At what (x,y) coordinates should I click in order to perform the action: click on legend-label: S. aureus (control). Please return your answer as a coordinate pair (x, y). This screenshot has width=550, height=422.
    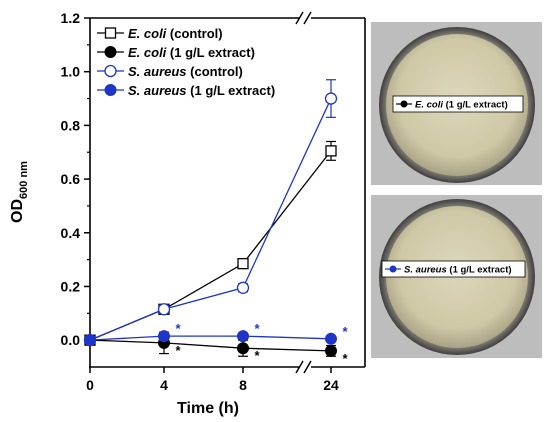
    Looking at the image, I should click on (185, 71).